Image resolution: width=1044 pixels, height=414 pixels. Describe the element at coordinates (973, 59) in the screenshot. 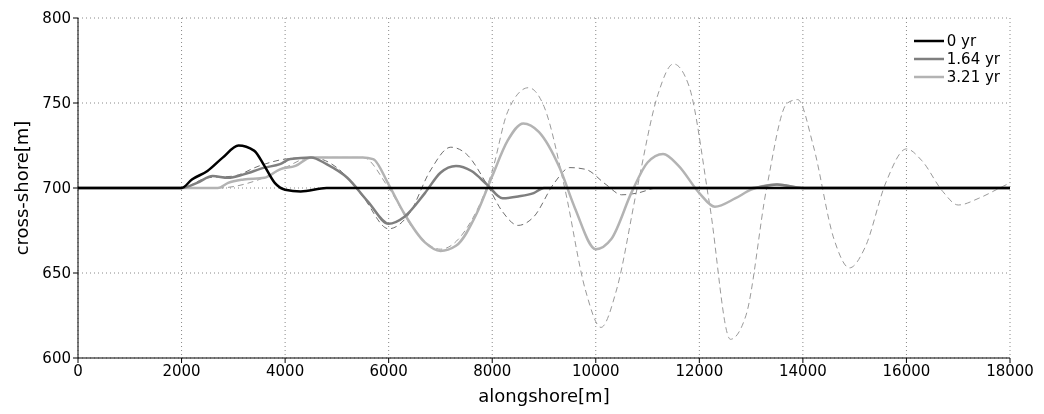

I see `legend-label: 1.64 yr` at that location.